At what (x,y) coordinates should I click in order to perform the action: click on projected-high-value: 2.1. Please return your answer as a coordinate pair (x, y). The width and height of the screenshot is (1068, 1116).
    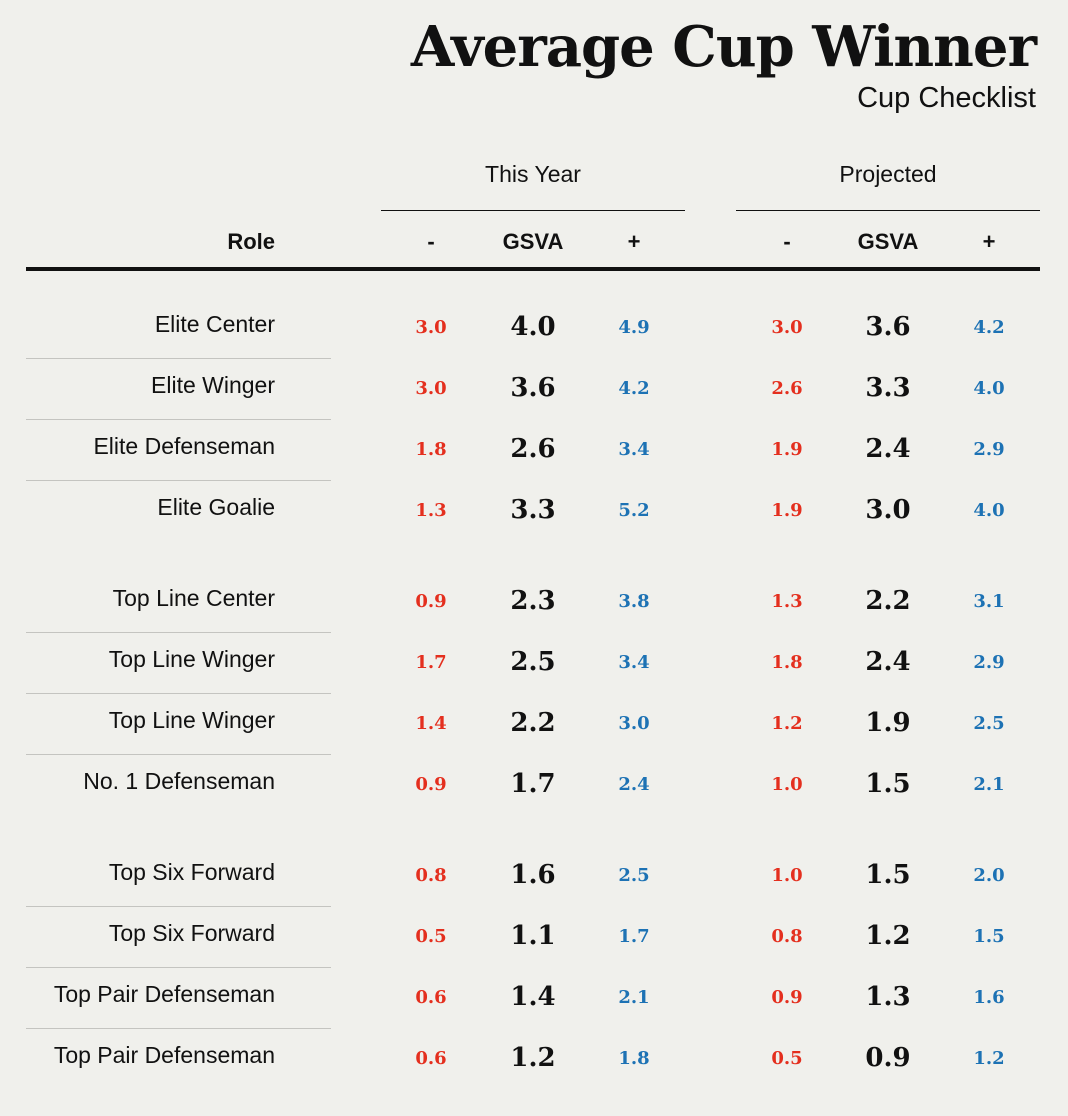
    Looking at the image, I should click on (989, 784).